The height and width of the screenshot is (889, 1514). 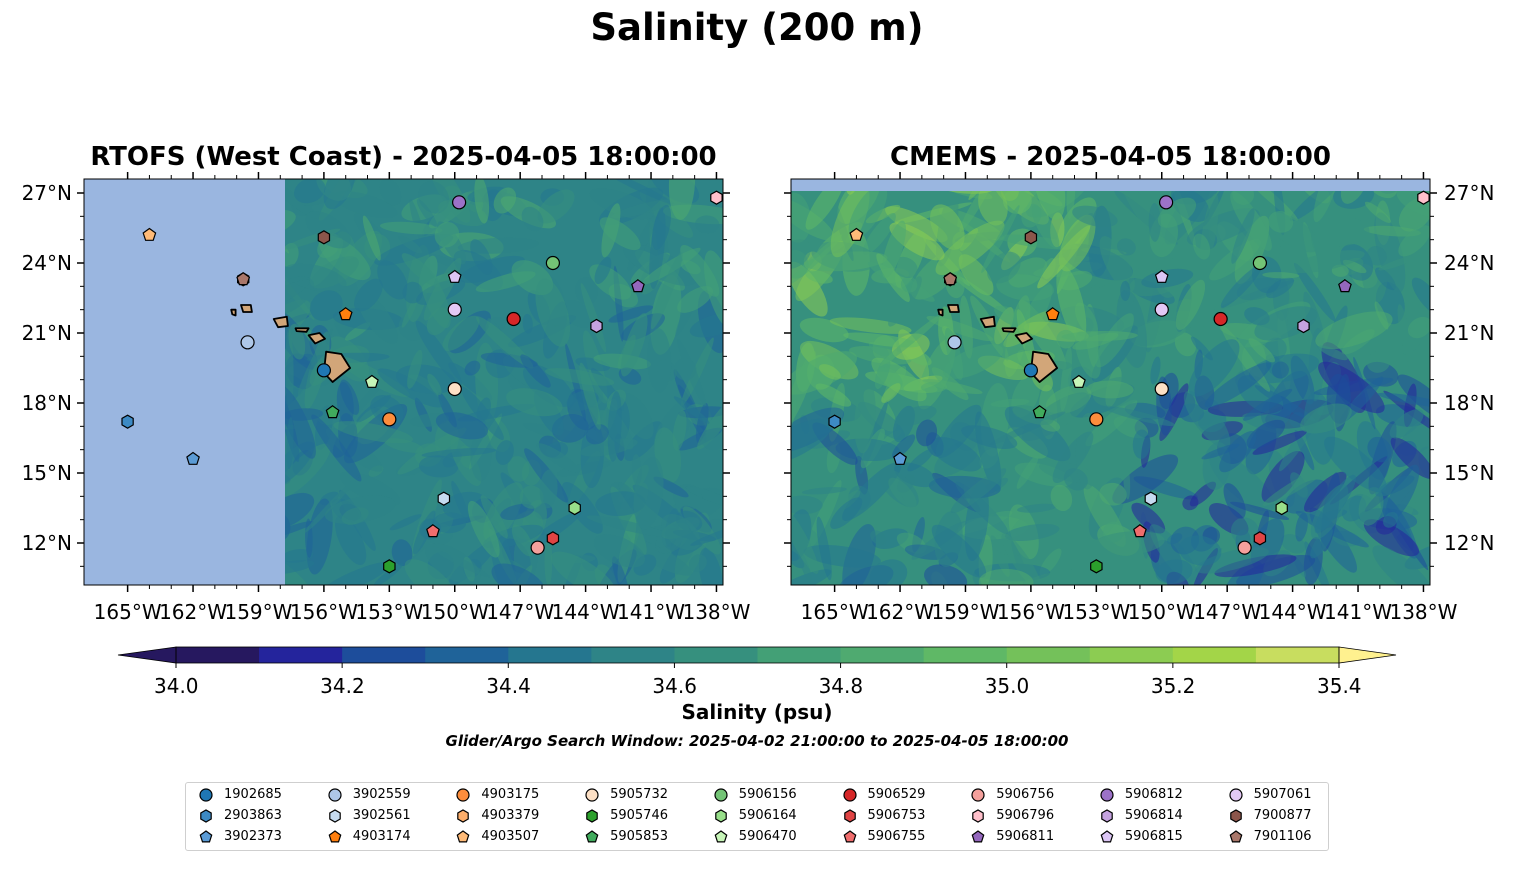 What do you see at coordinates (900, 458) in the screenshot?
I see `float-3902373-cmems` at bounding box center [900, 458].